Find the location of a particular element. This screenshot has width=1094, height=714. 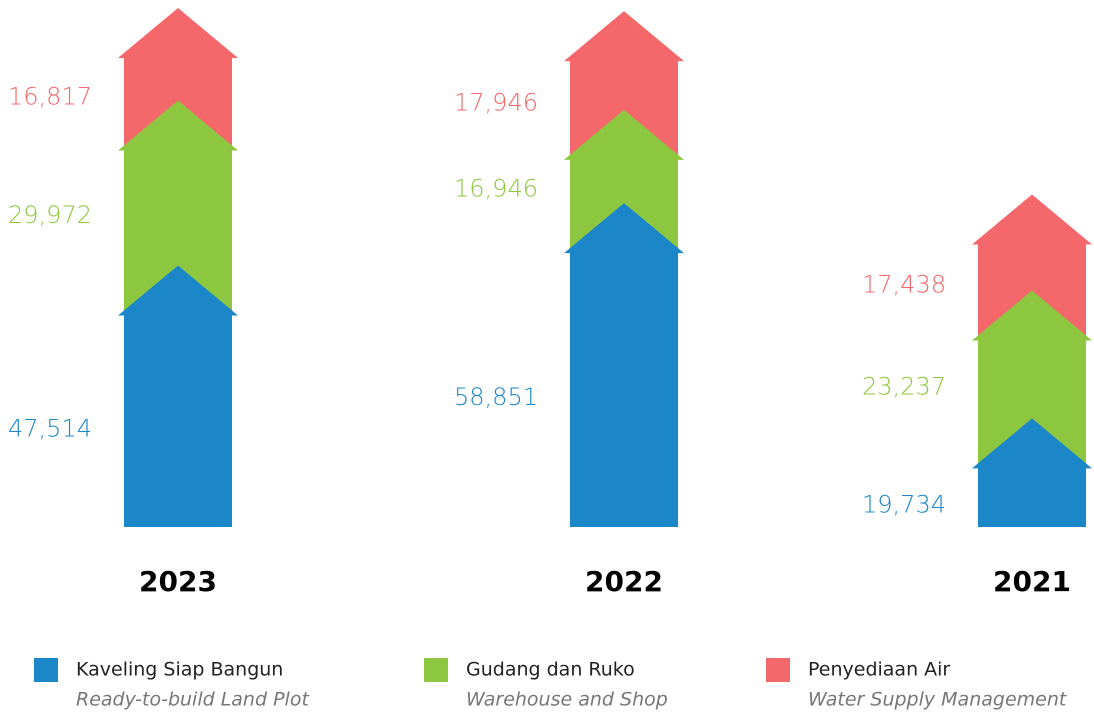

value-label: 19,734 is located at coordinates (904, 505).